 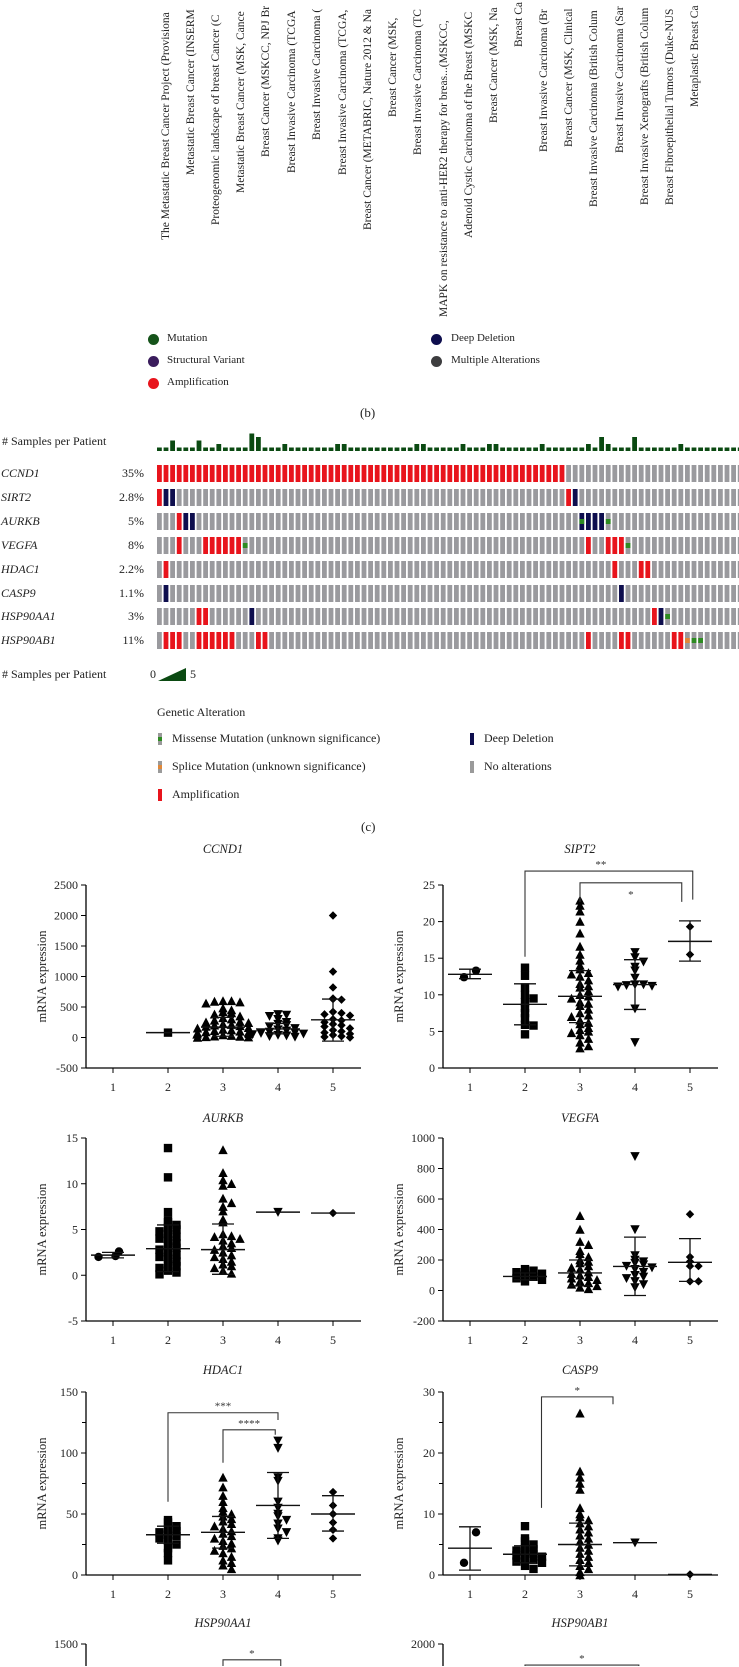 What do you see at coordinates (429, 958) in the screenshot?
I see `y-tick-label: 15` at bounding box center [429, 958].